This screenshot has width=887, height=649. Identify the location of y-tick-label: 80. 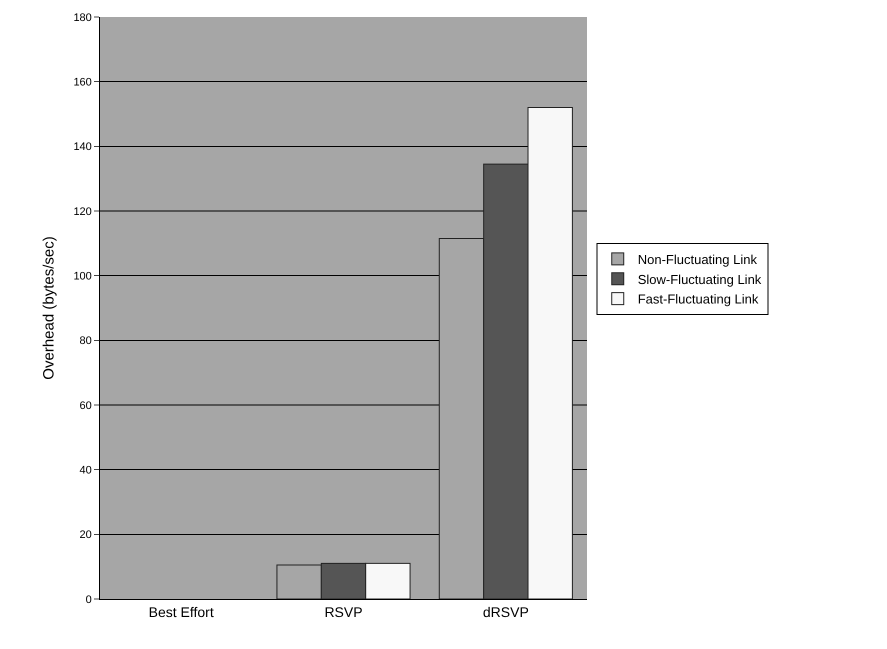
(86, 341).